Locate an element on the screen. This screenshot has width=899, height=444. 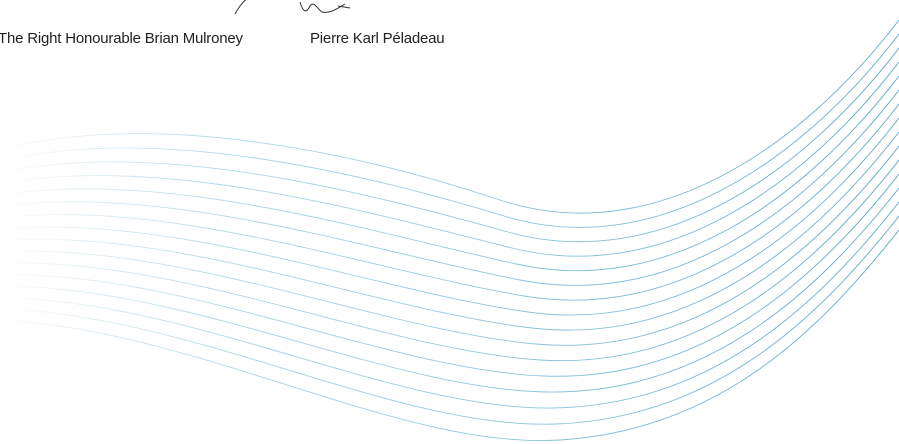
signatory-name: Pierre Karl Péladeau is located at coordinates (377, 38).